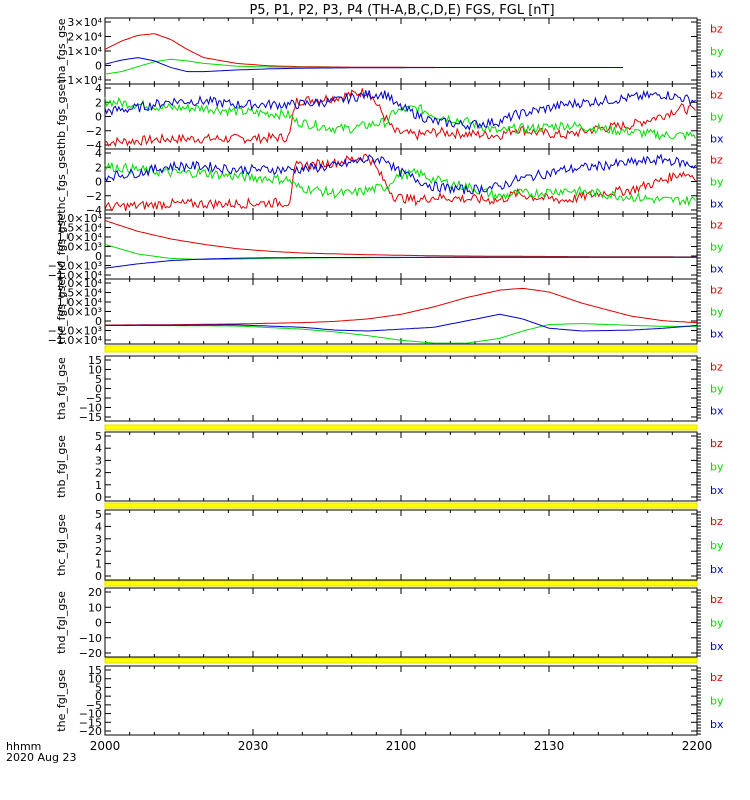  What do you see at coordinates (80, 80) in the screenshot?
I see `y-tick-label: −1×10⁴` at bounding box center [80, 80].